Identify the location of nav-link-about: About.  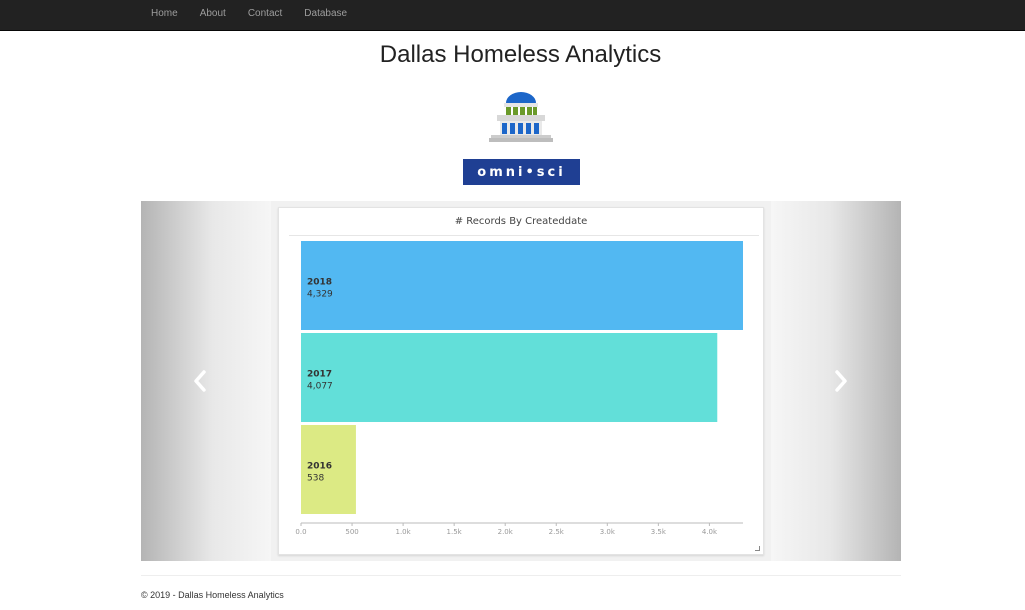
(212, 13).